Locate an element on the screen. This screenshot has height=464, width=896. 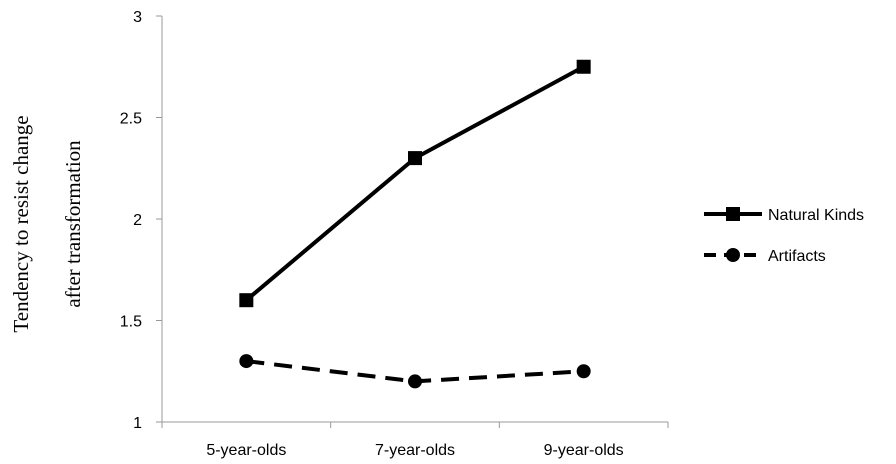
series-artifacts is located at coordinates (415, 371).